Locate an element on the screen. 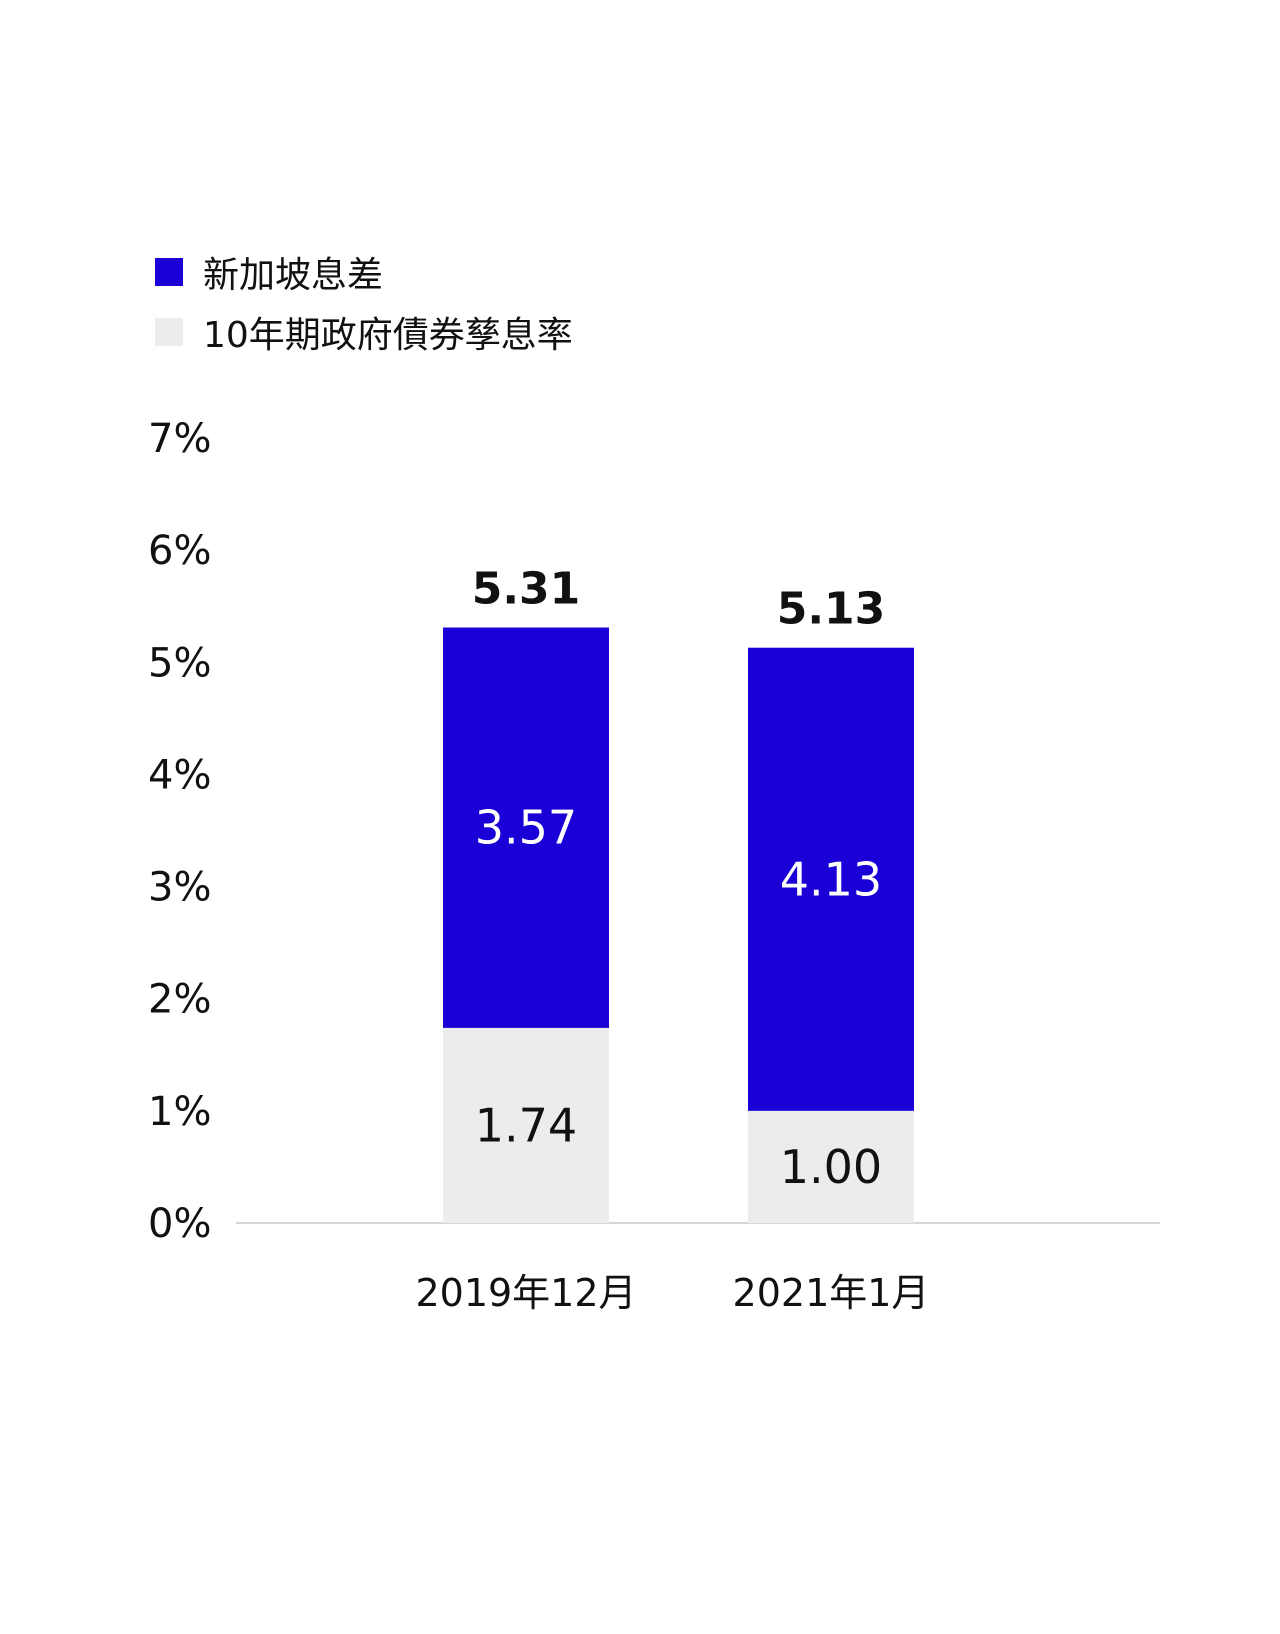 The image size is (1280, 1634). legend: 新加坡息差 10年期政府債券孳息率 is located at coordinates (364, 312).